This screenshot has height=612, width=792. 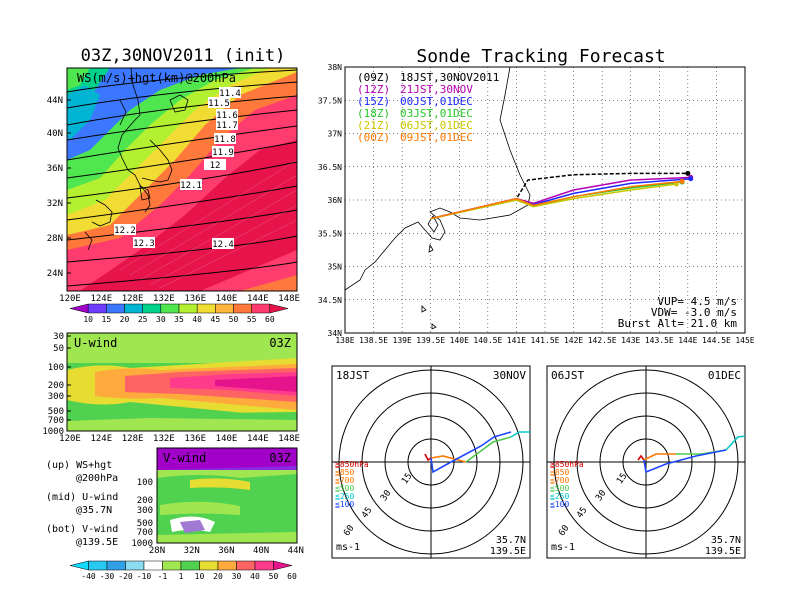 I want to click on colorbar-label: -10, so click(x=144, y=576).